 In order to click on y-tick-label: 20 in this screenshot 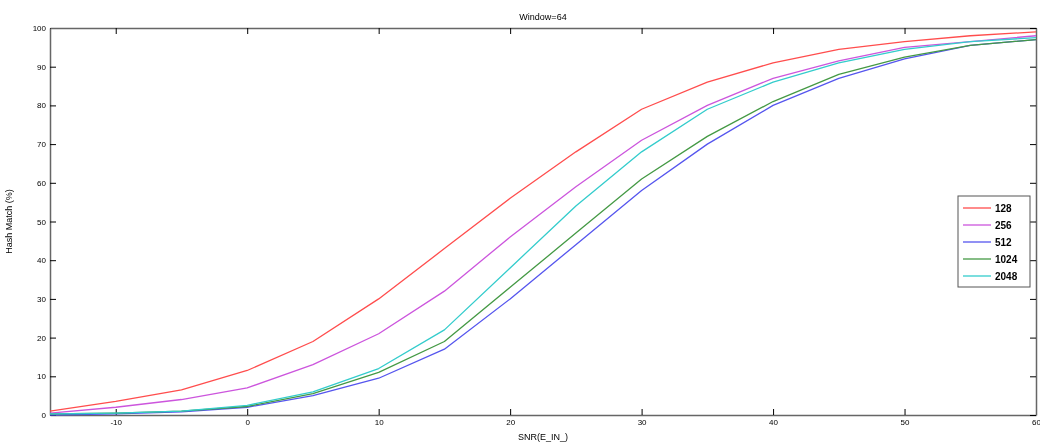, I will do `click(42, 338)`.